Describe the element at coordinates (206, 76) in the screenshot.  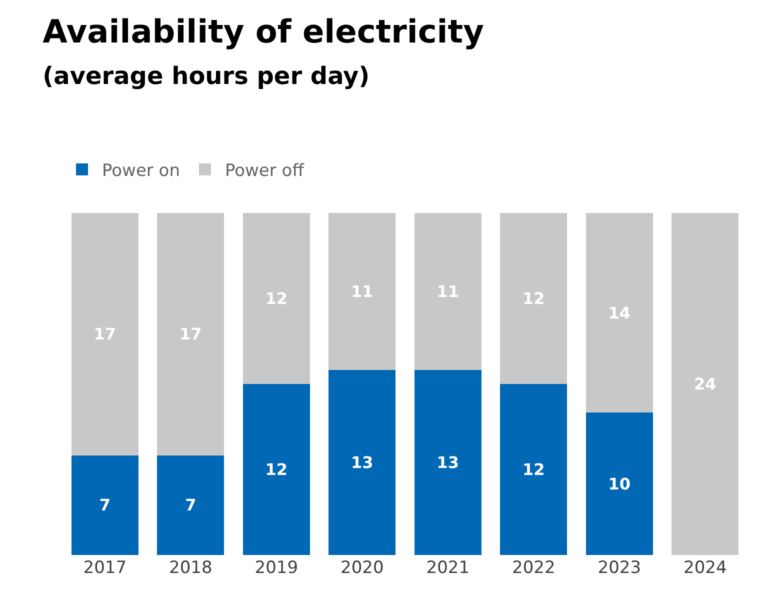
I see `chart-subtitle: (average hours per day)` at that location.